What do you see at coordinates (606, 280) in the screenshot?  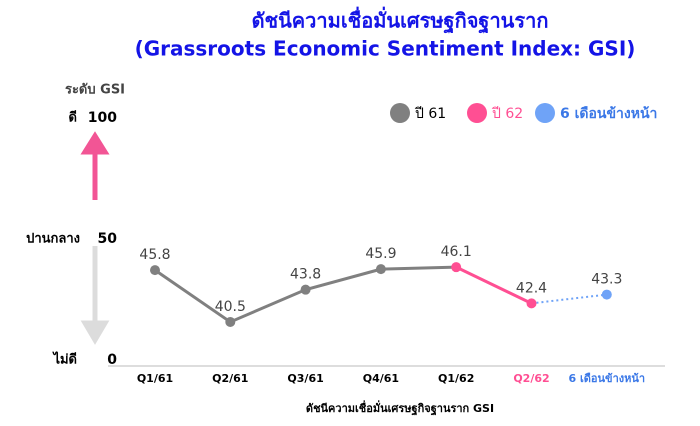 I see `data-label: 43.3` at bounding box center [606, 280].